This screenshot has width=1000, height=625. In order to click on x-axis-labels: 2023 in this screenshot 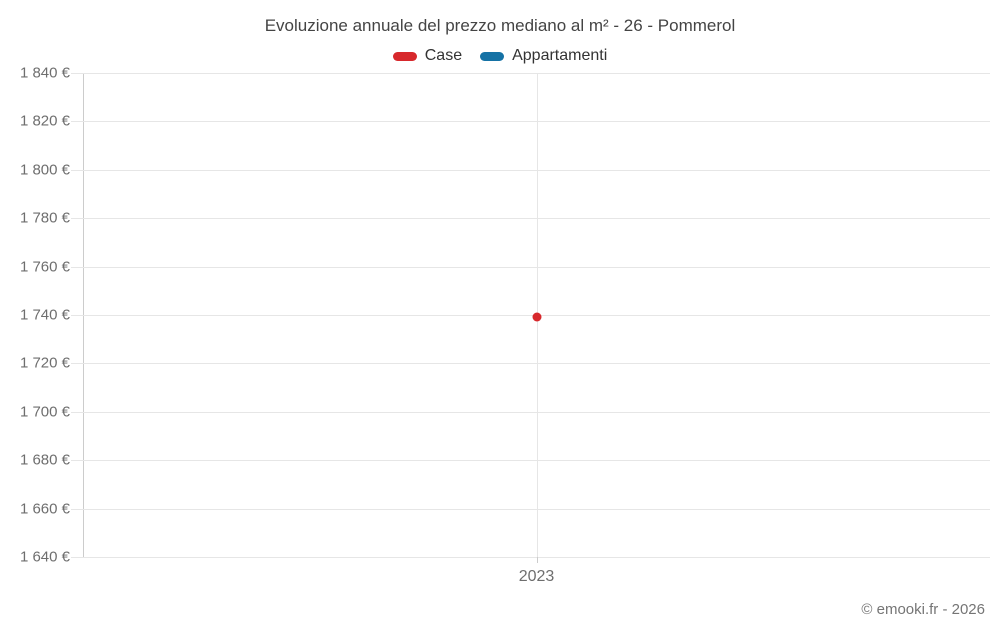, I will do `click(536, 572)`.